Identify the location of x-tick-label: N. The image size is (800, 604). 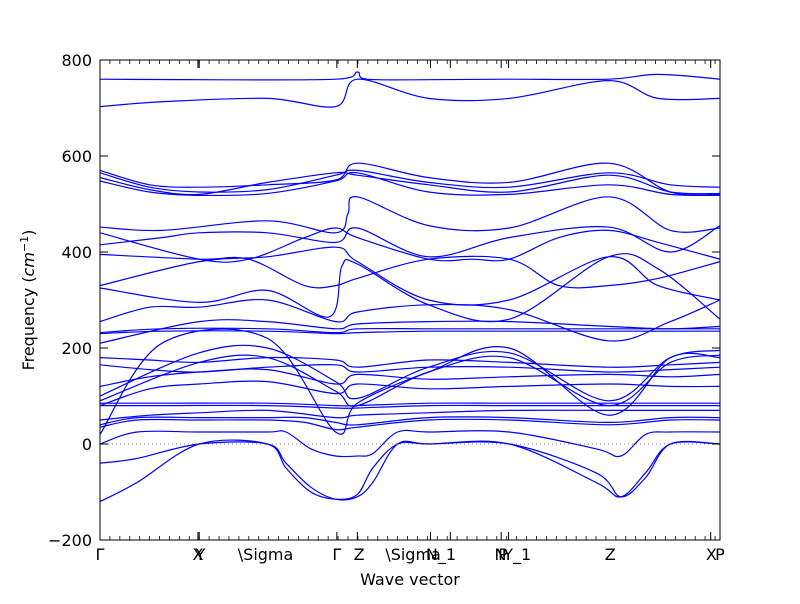
(501, 554).